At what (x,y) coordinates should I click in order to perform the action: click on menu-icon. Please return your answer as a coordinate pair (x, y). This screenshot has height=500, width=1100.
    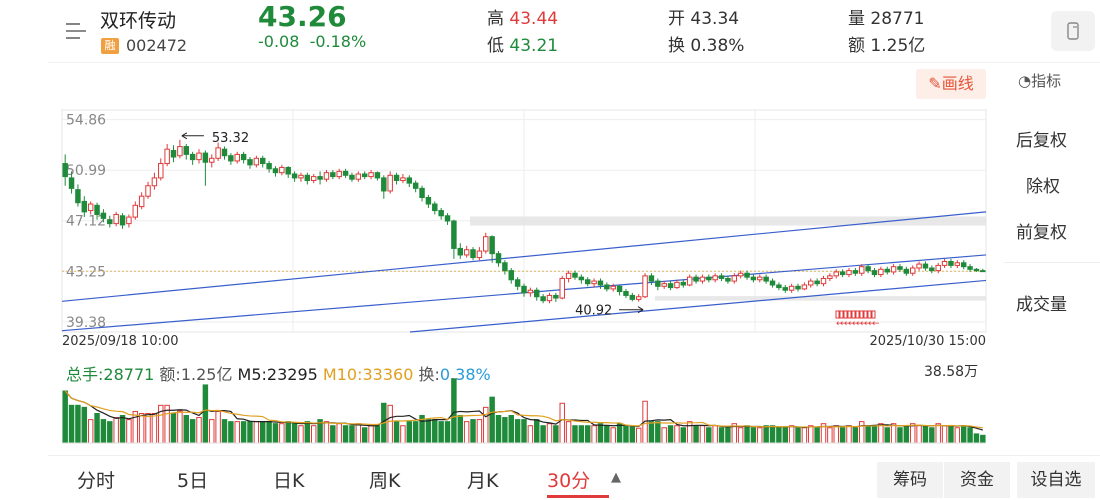
    Looking at the image, I should click on (76, 31).